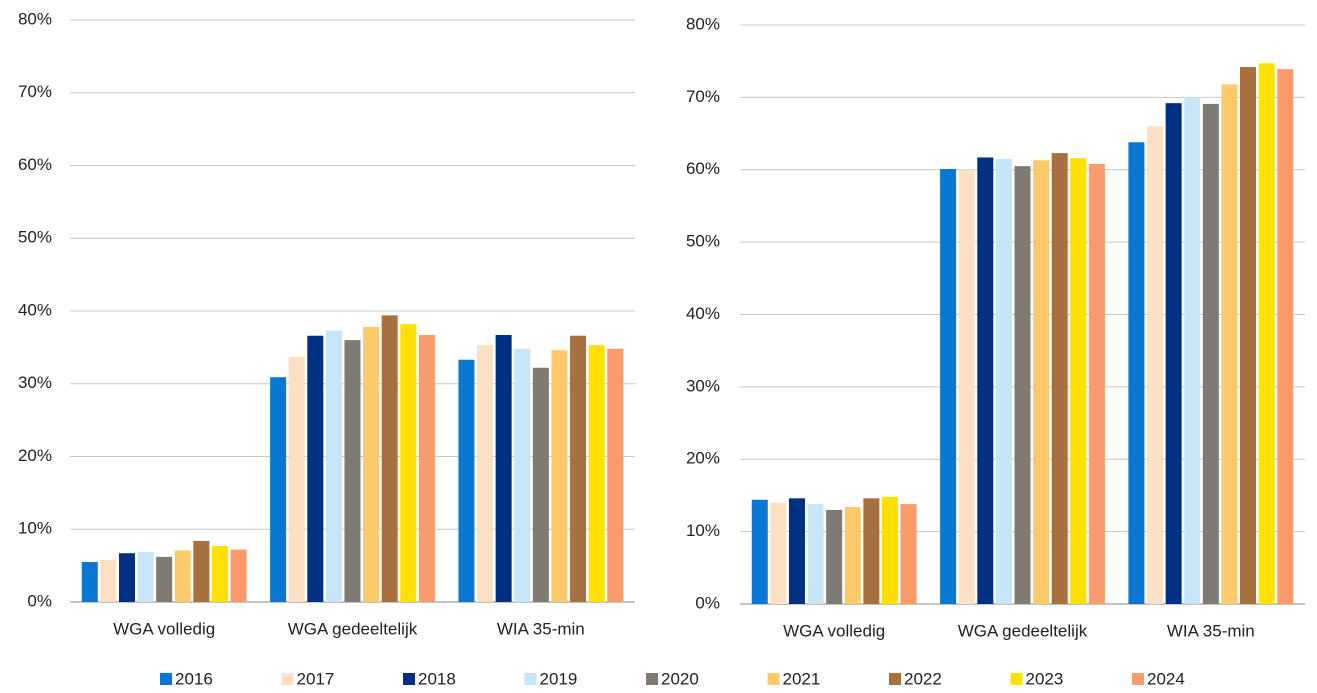 The width and height of the screenshot is (1317, 693). Describe the element at coordinates (437, 678) in the screenshot. I see `legend-label: 2018` at that location.